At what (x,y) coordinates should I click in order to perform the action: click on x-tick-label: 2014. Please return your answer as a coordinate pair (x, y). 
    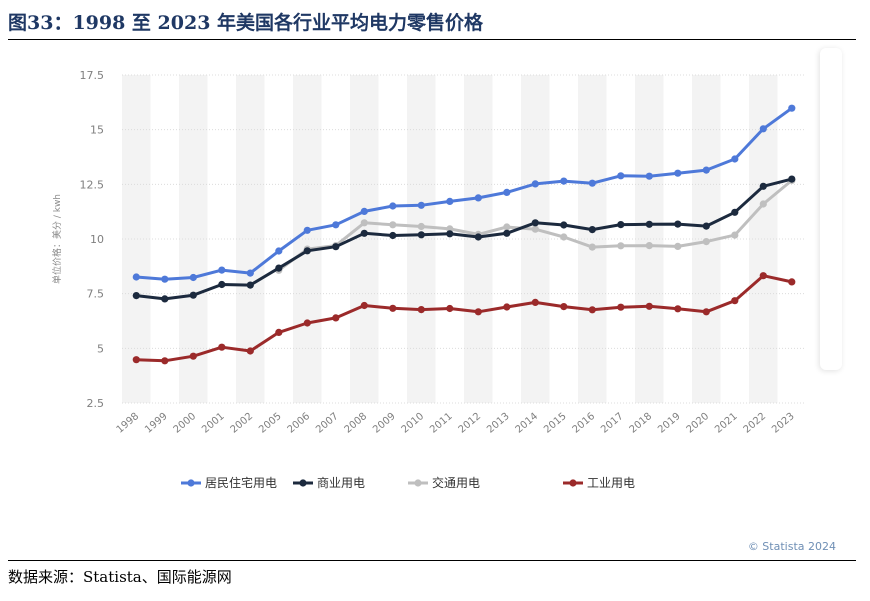
    Looking at the image, I should click on (527, 423).